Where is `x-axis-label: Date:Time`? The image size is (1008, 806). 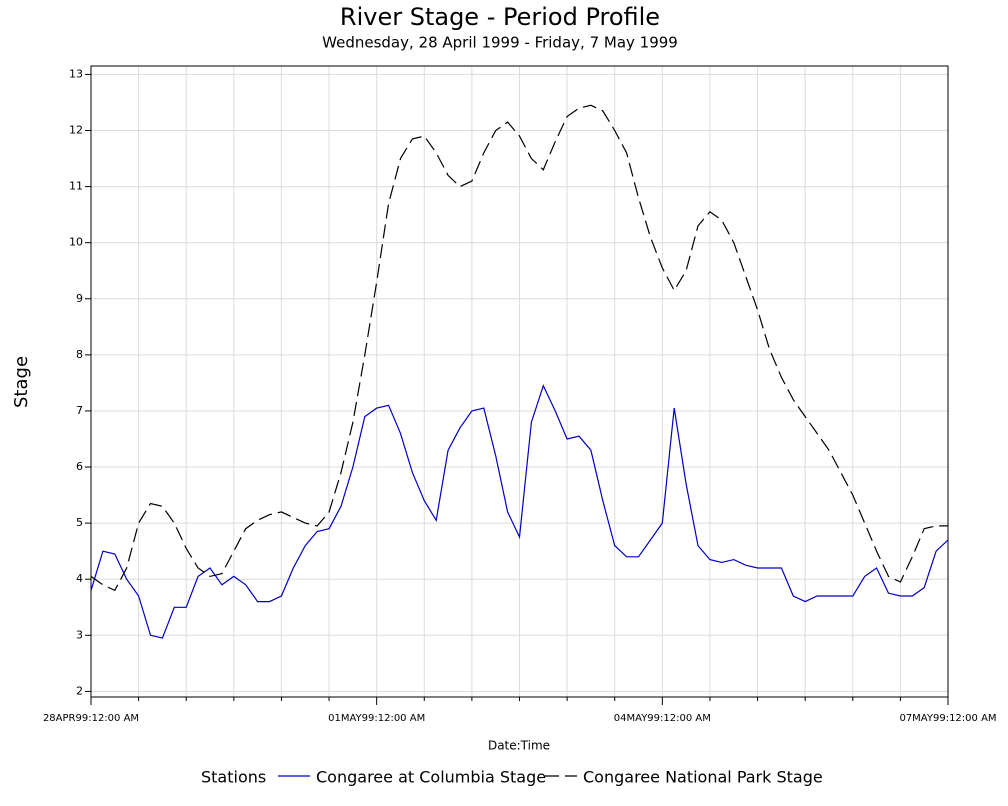
x-axis-label: Date:Time is located at coordinates (519, 746).